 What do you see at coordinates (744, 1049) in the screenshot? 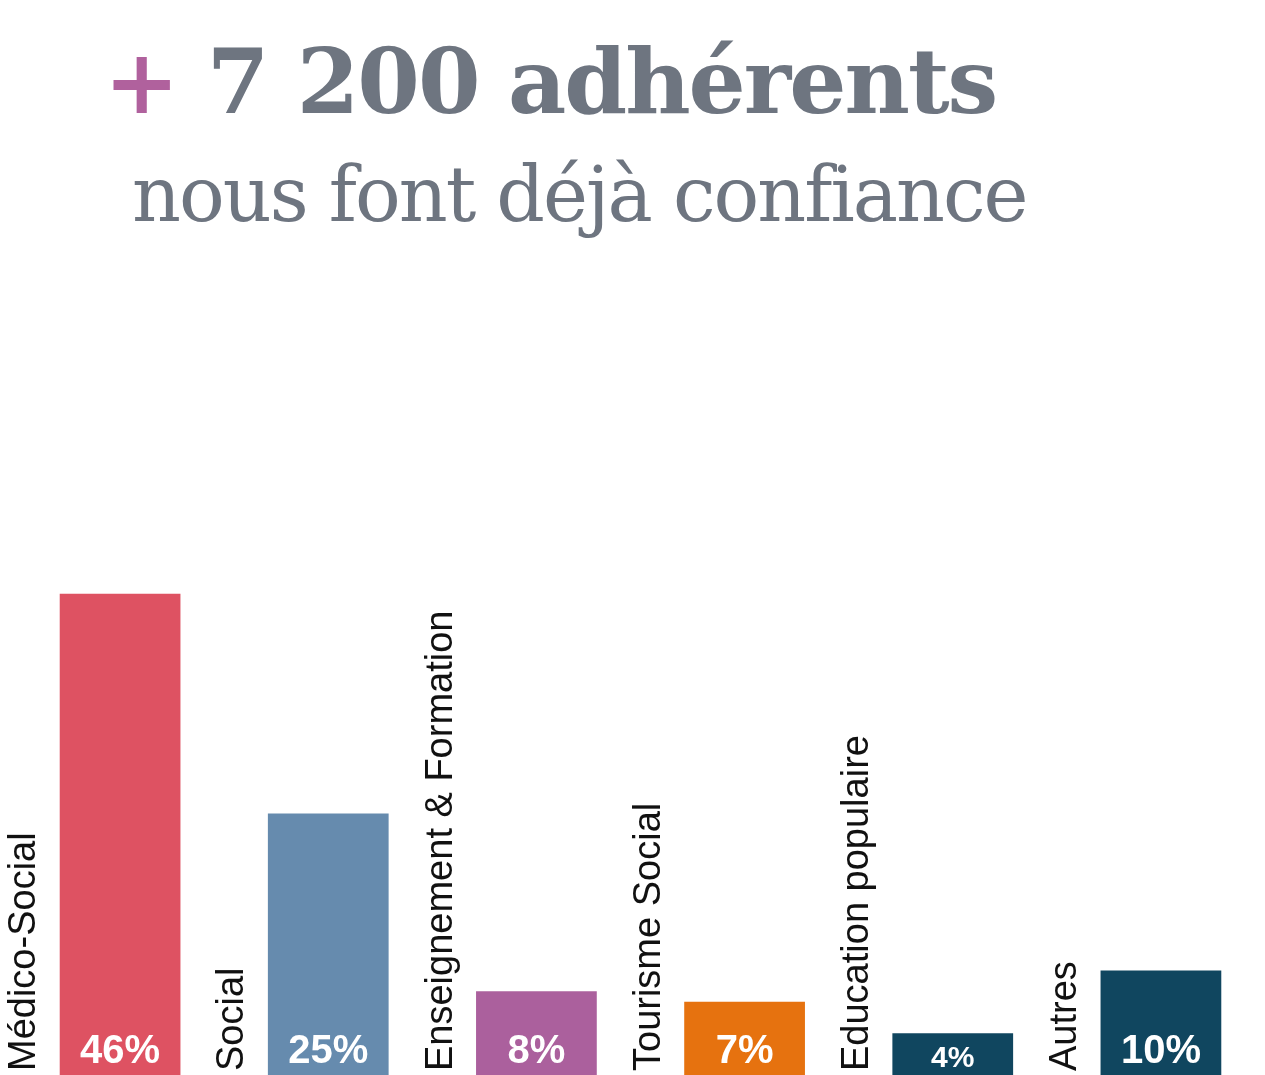
I see `data-label: 7%` at bounding box center [744, 1049].